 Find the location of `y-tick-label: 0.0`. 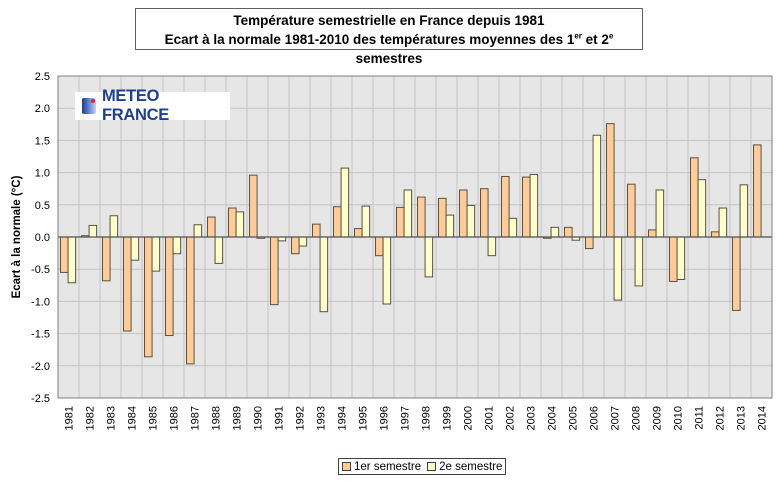

y-tick-label: 0.0 is located at coordinates (42, 238).